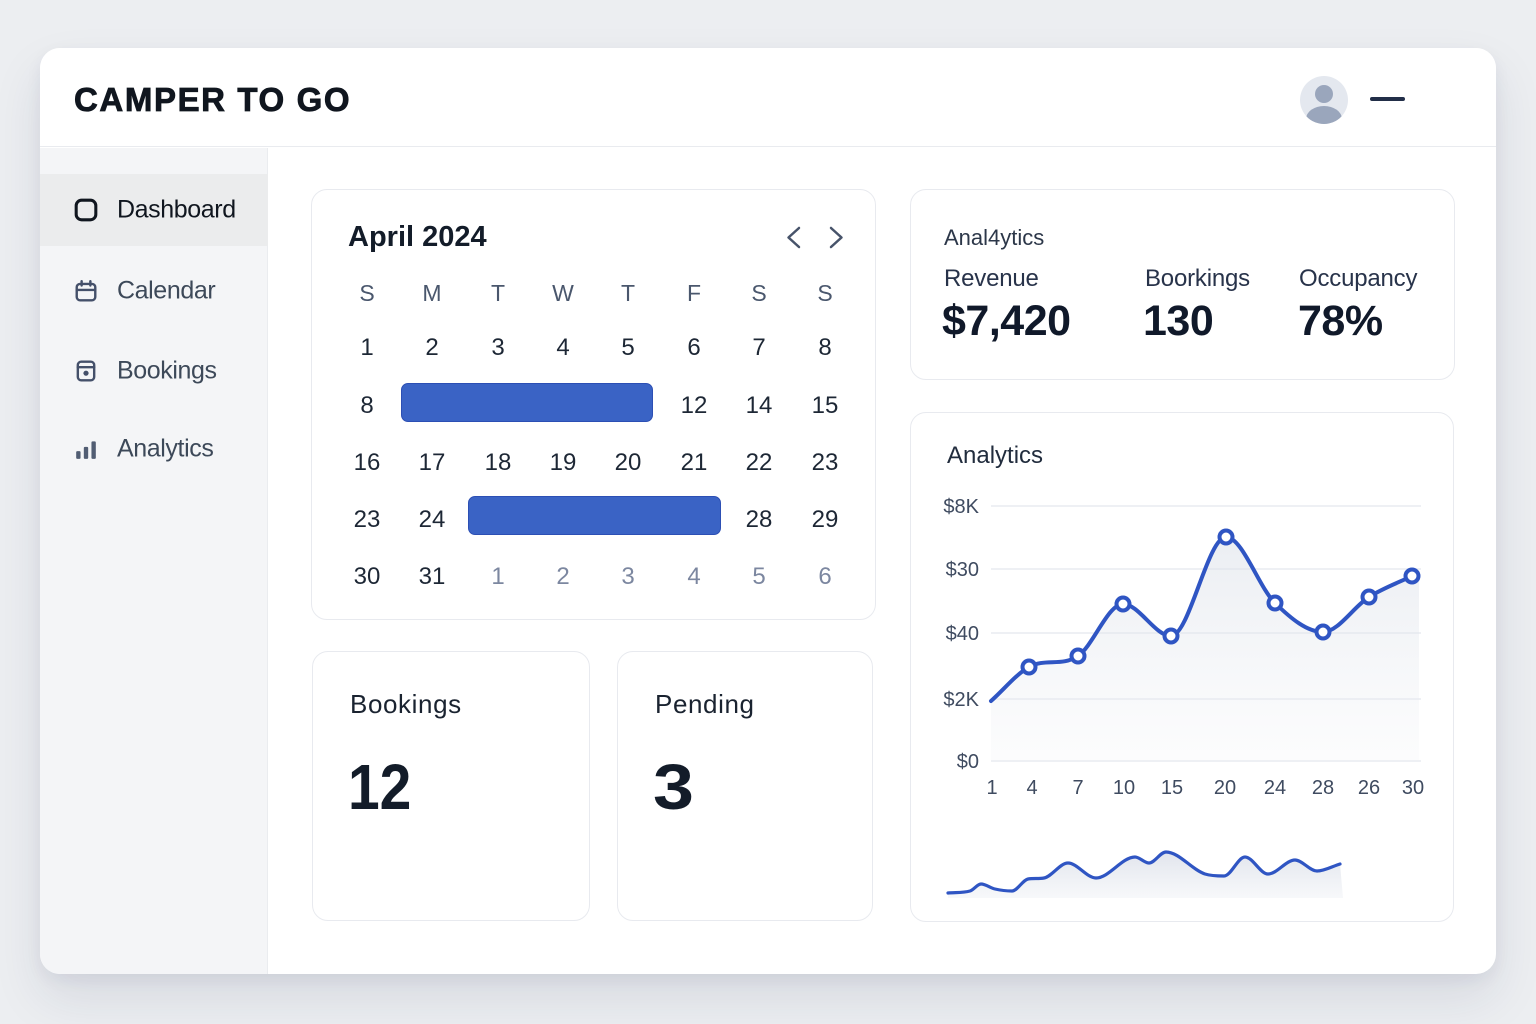 Image resolution: width=1536 pixels, height=1024 pixels. I want to click on svg-text: $40, so click(962, 634).